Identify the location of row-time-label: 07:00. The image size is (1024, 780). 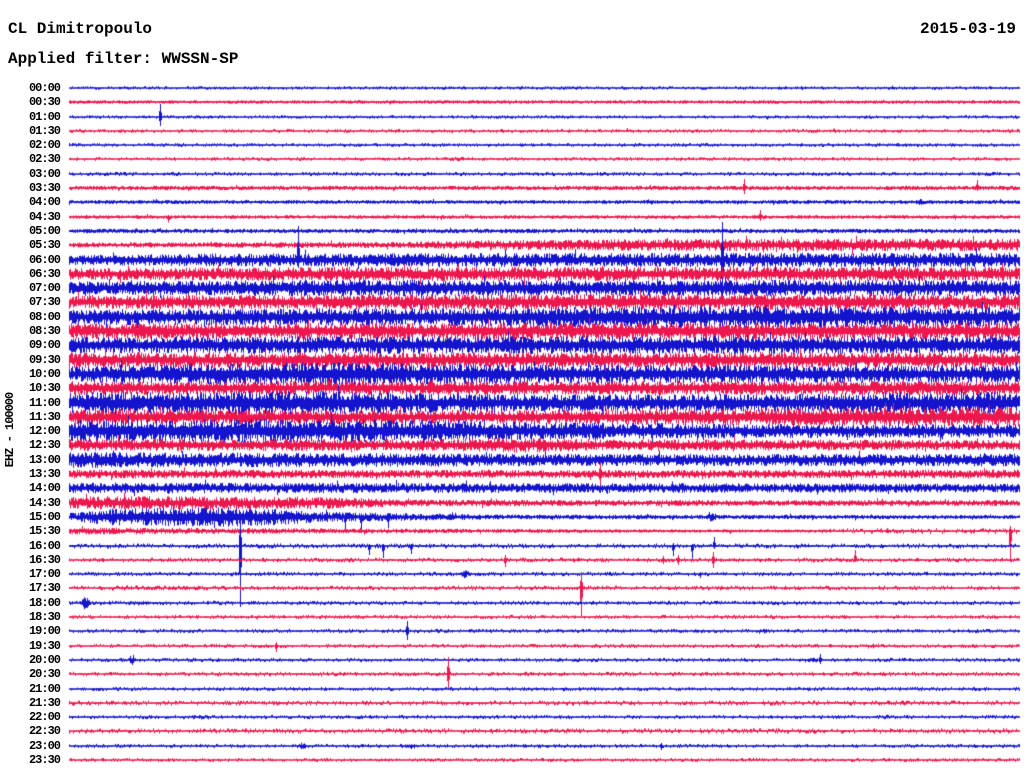
(44, 288).